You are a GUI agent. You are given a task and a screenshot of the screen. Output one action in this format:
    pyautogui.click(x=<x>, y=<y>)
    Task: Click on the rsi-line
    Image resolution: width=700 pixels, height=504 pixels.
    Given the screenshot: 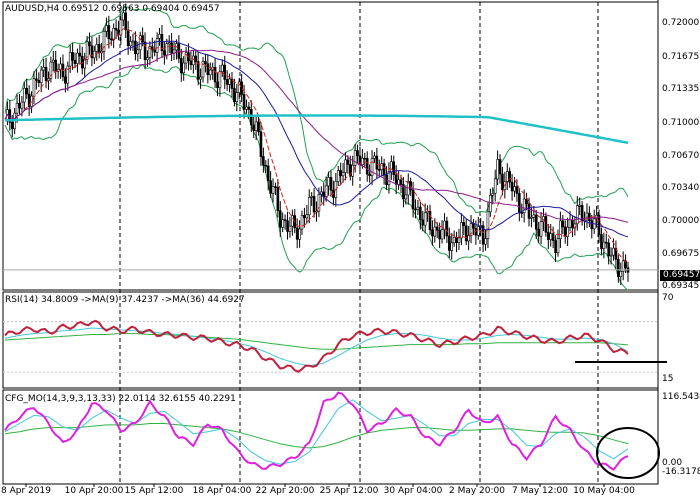 What is the action you would take?
    pyautogui.click(x=316, y=346)
    